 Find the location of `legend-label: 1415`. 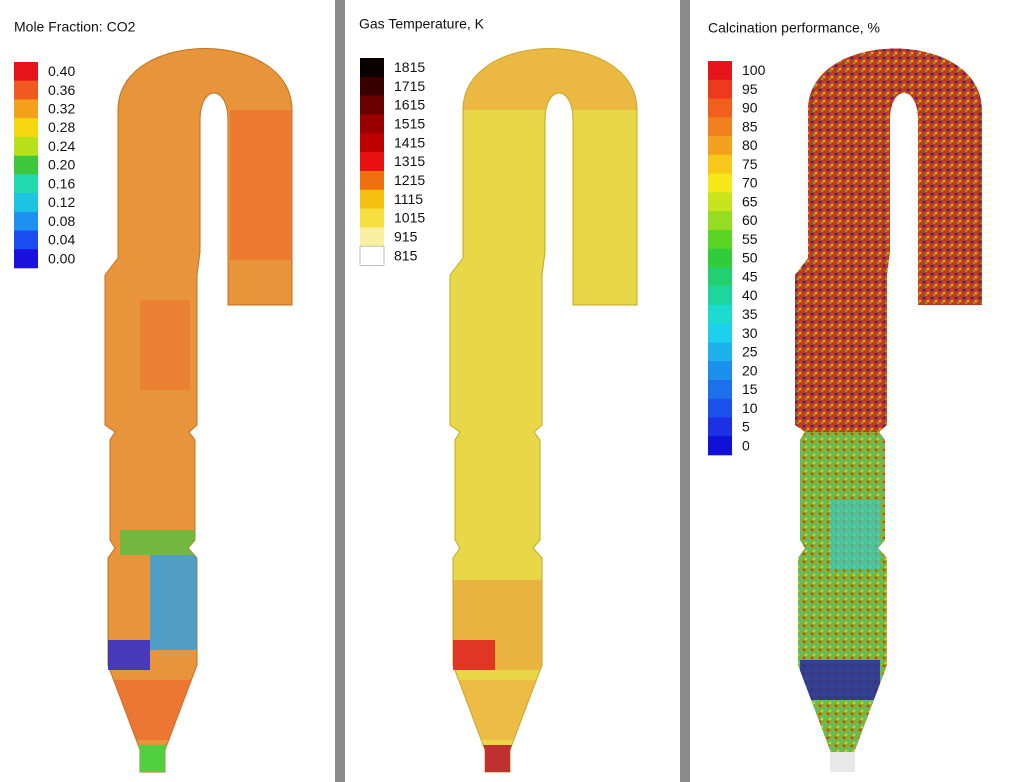

legend-label: 1415 is located at coordinates (409, 142).